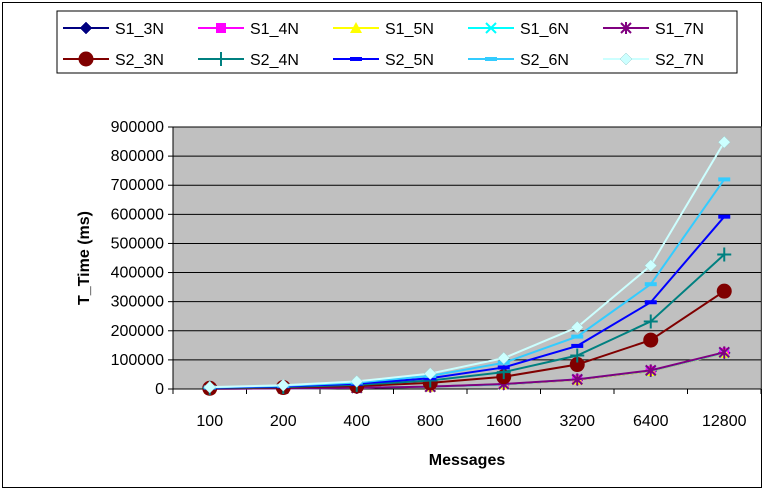  What do you see at coordinates (679, 29) in the screenshot?
I see `legend-label: S1_7N` at bounding box center [679, 29].